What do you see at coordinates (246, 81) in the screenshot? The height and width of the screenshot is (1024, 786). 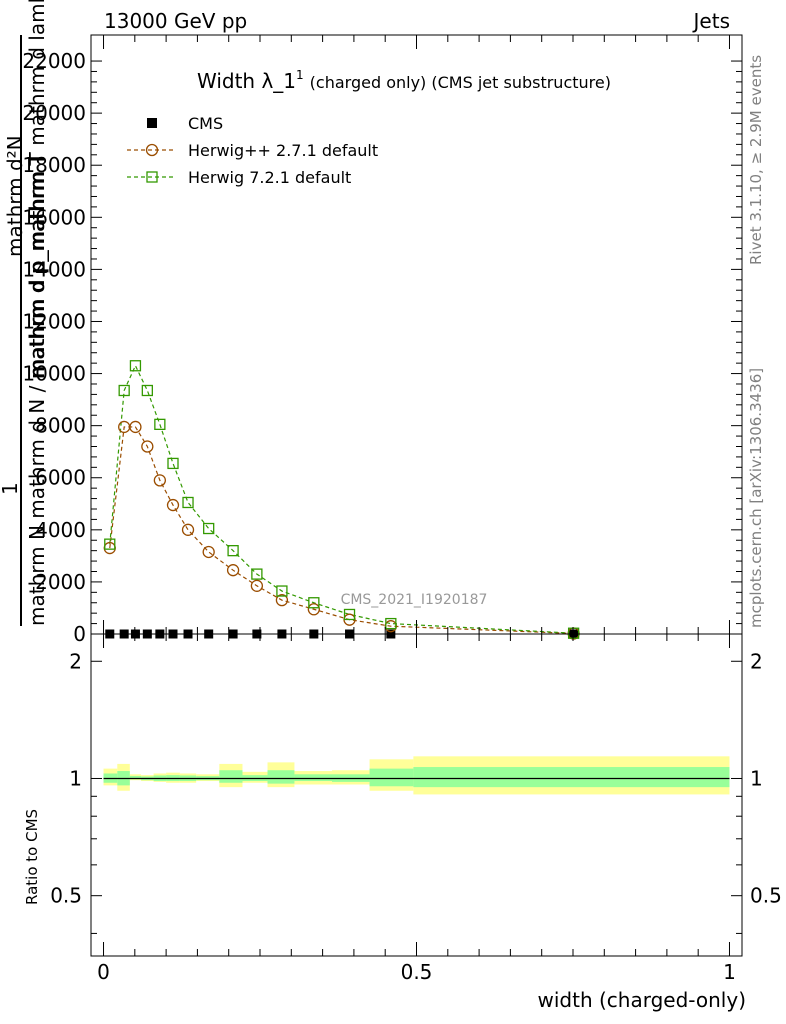 I see `title-main: Width λ_1` at bounding box center [246, 81].